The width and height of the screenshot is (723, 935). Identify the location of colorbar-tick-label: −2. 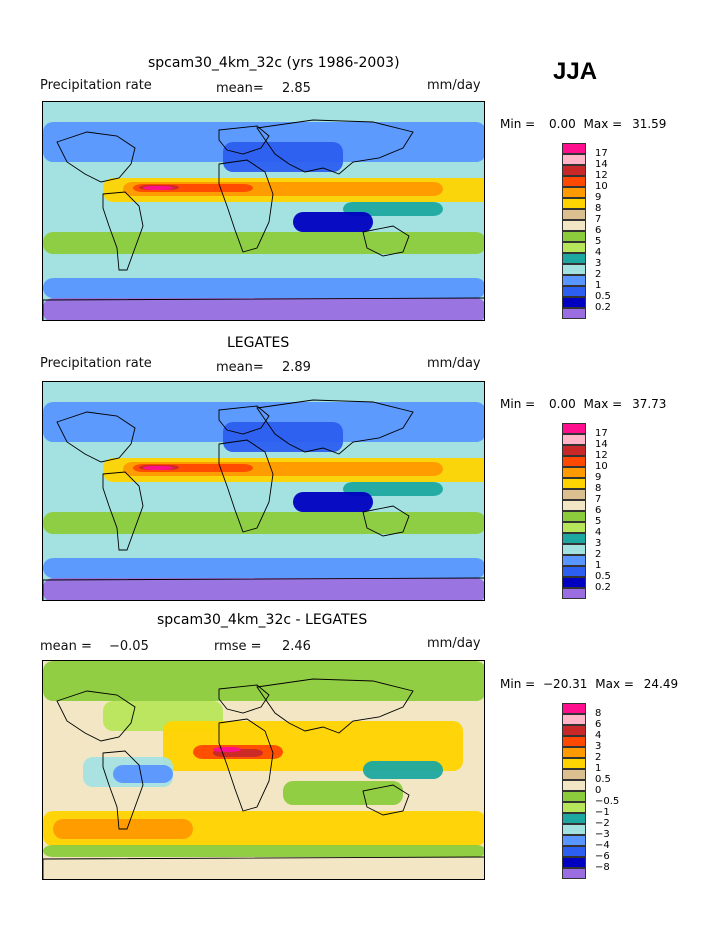
(602, 823).